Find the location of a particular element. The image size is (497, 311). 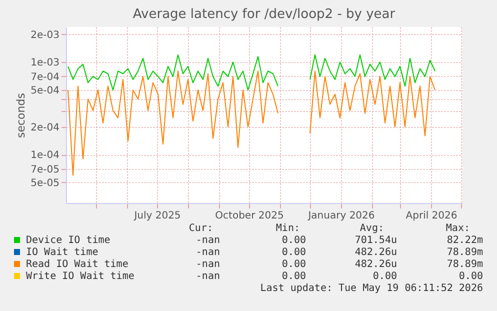

y-tick-label: 1e-04 is located at coordinates (45, 156).